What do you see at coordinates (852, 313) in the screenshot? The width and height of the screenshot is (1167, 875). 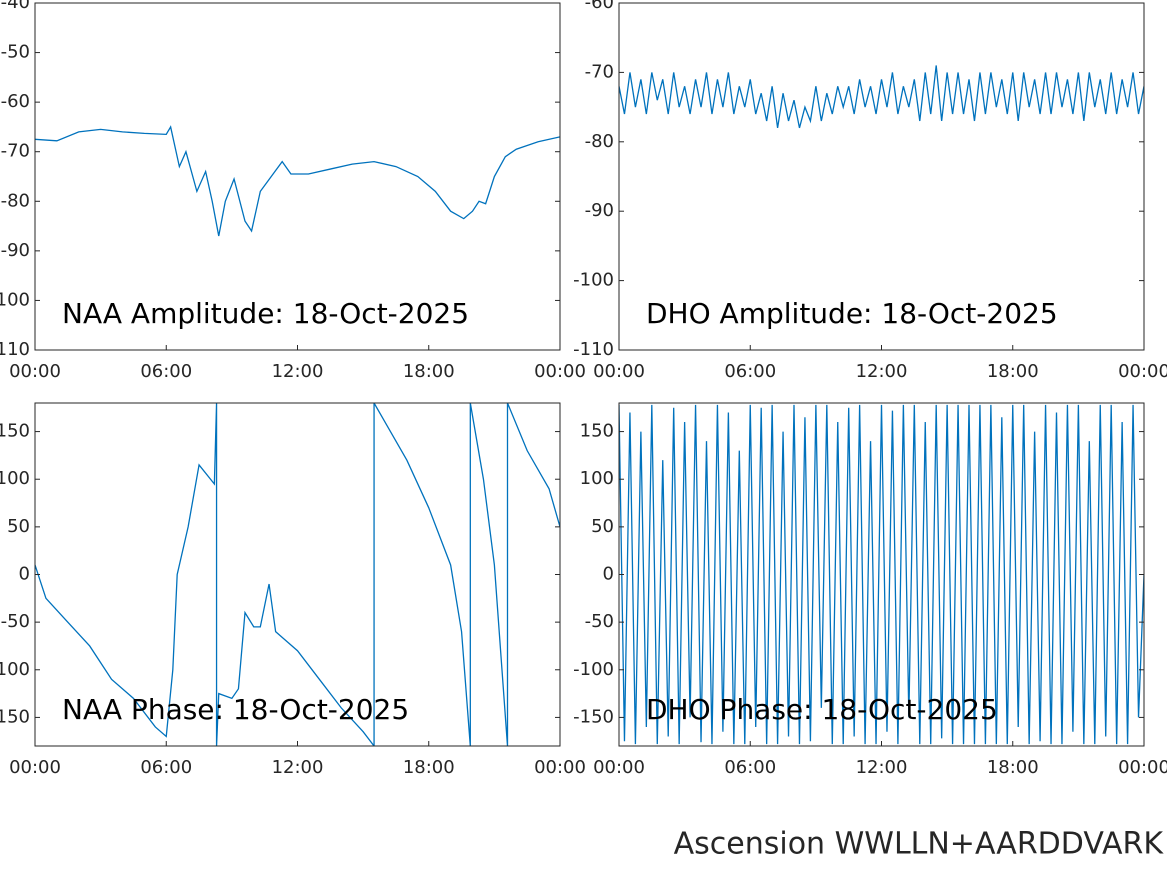 I see `chart-title: DHO Amplitude: 18-Oct-2025` at bounding box center [852, 313].